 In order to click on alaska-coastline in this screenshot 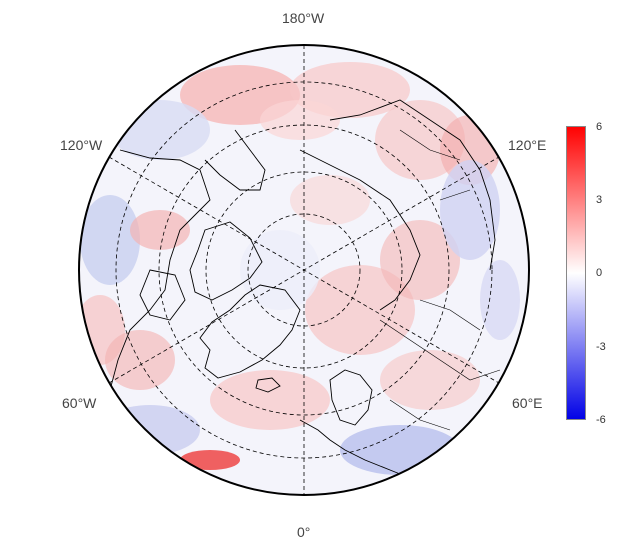, I will do `click(235, 160)`.